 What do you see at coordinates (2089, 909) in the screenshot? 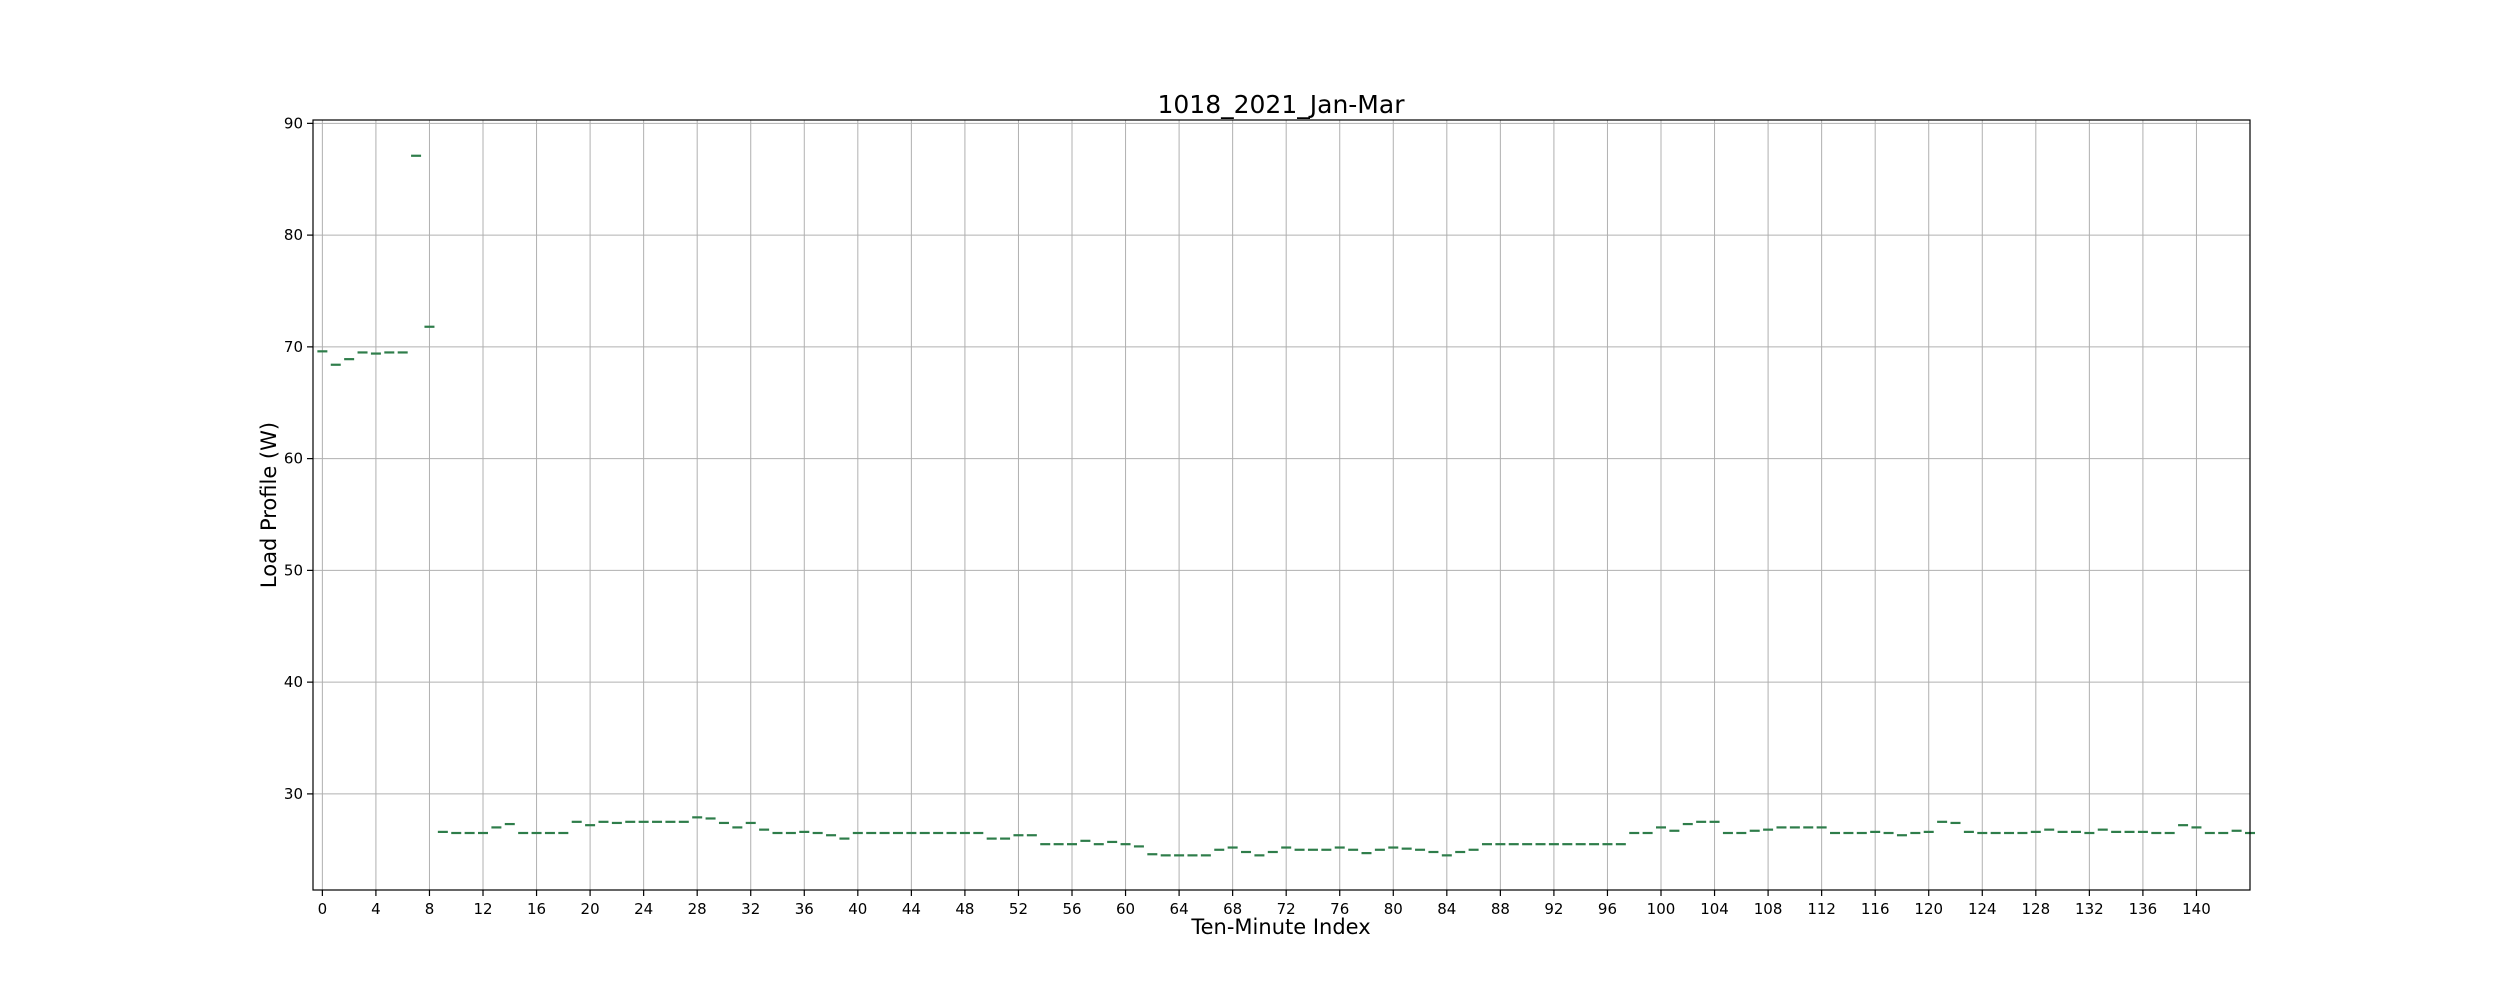
I see `x-tick-label-33: 132` at bounding box center [2089, 909].